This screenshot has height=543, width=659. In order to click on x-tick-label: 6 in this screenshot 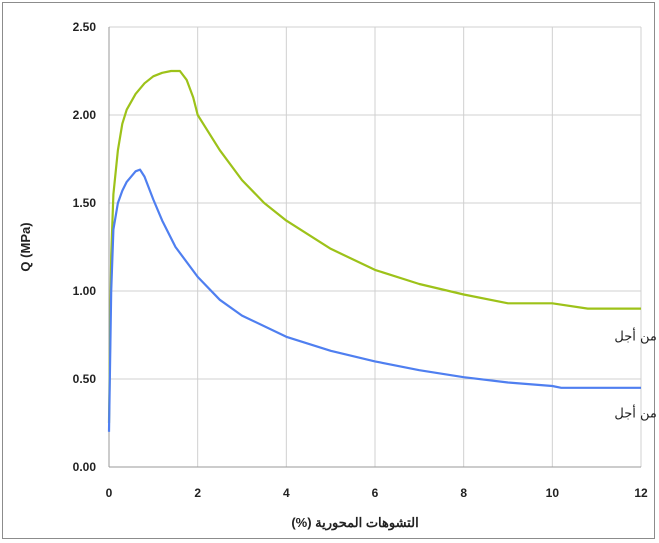, I will do `click(375, 493)`.